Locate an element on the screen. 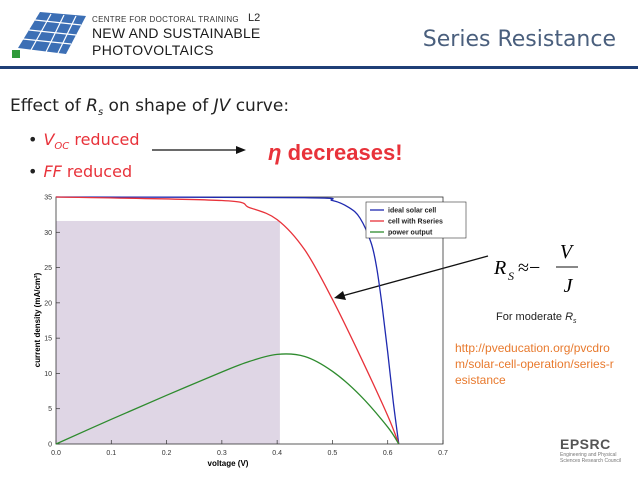 The width and height of the screenshot is (638, 479). legend-label-1: cell with Rseries is located at coordinates (415, 222).